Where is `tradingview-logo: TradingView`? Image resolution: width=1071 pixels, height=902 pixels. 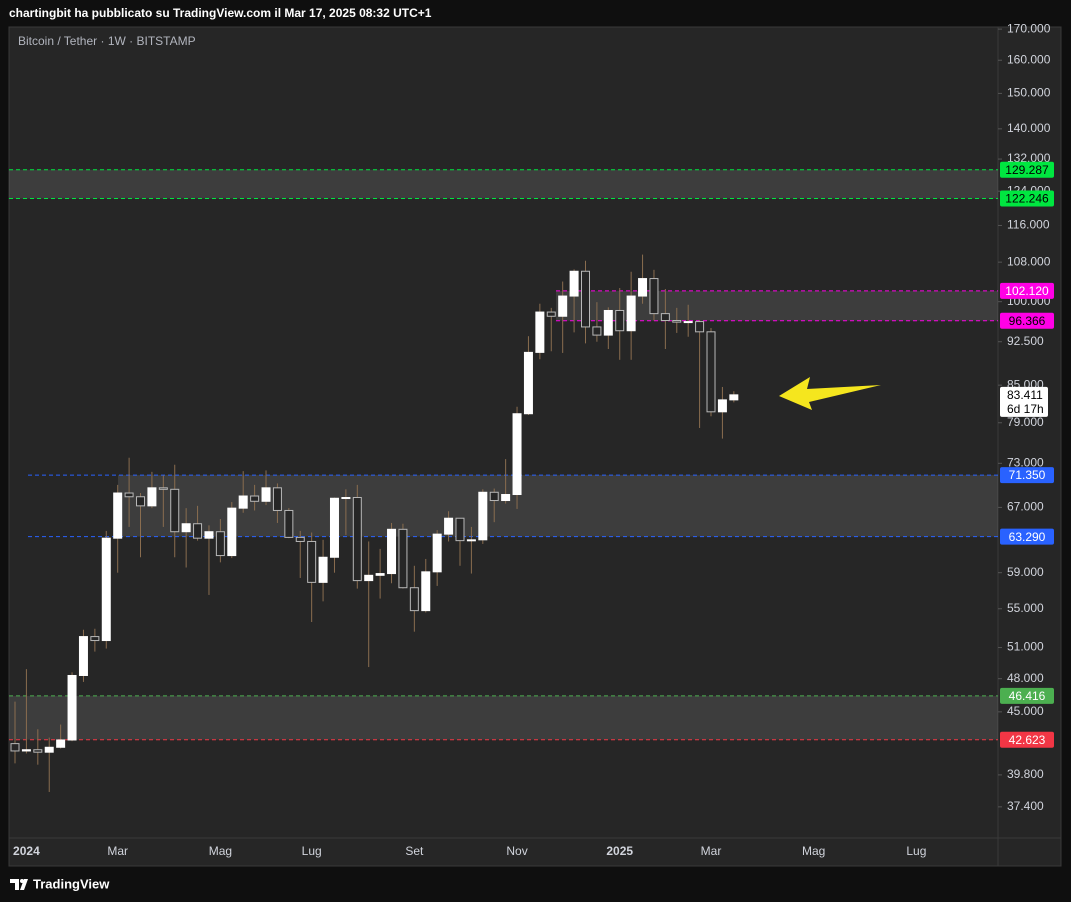 tradingview-logo: TradingView is located at coordinates (60, 883).